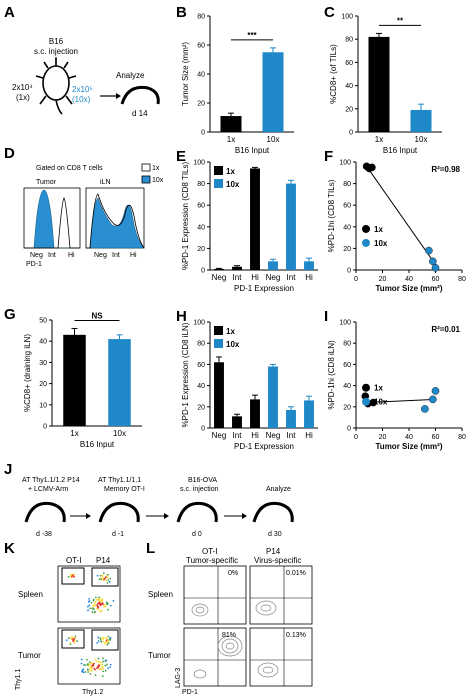 The height and width of the screenshot is (699, 474). What do you see at coordinates (181, 12) in the screenshot?
I see `panel-letter: B` at bounding box center [181, 12].